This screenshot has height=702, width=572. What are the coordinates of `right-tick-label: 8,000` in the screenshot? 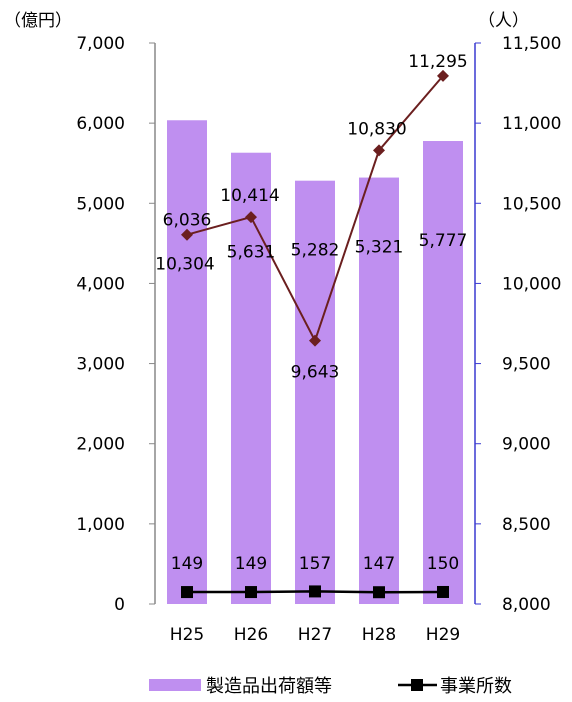 It's located at (526, 605).